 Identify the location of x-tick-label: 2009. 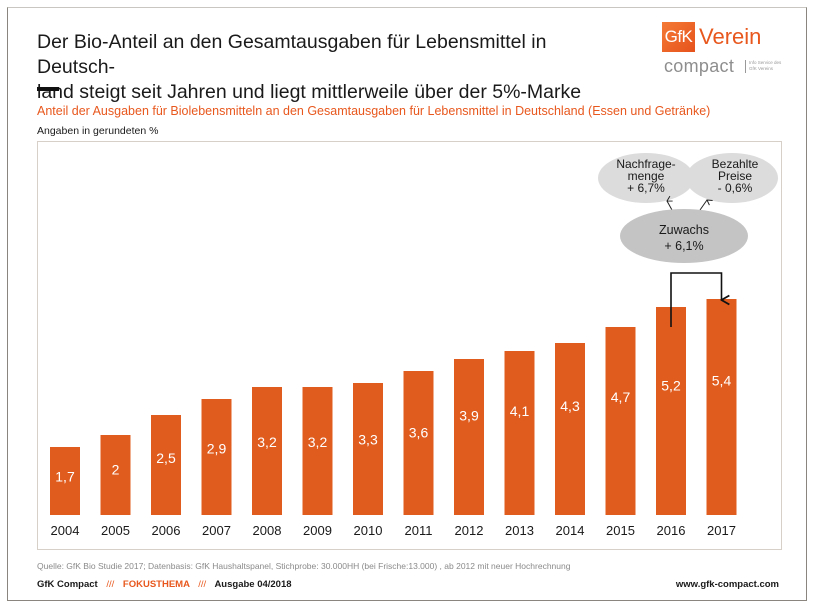
(317, 530).